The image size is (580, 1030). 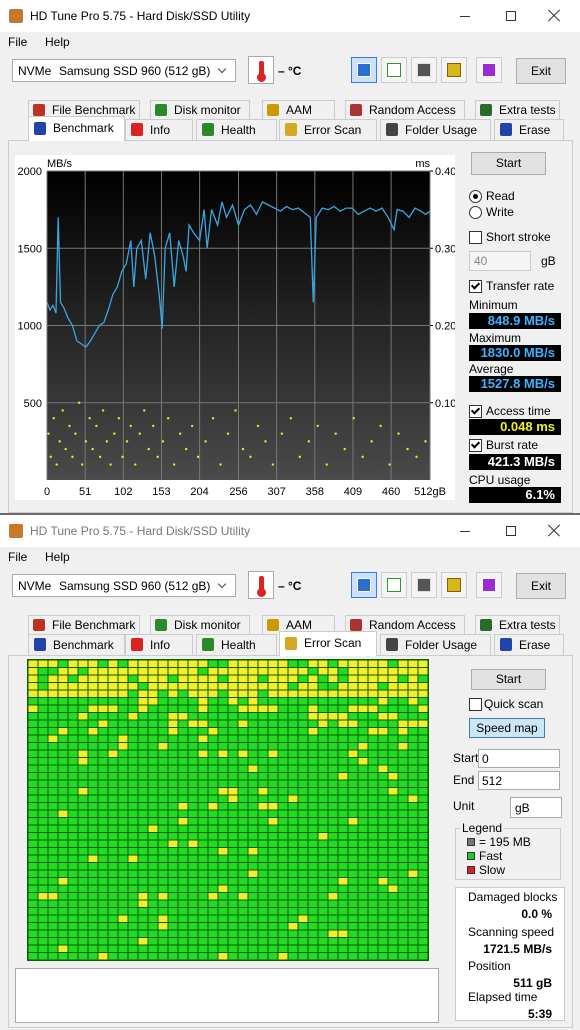 I want to click on checkbox-label: Access time, so click(x=518, y=411).